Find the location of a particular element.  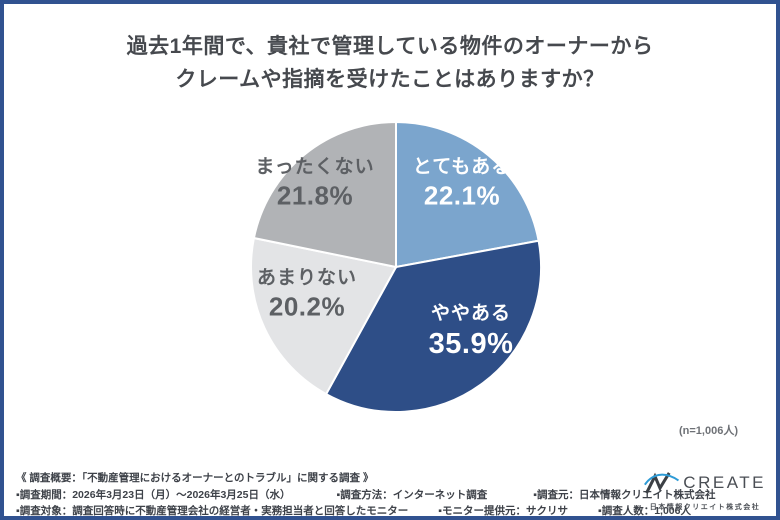

company-logo: CREATE 日本情報クリエイト株式会社 is located at coordinates (705, 489).